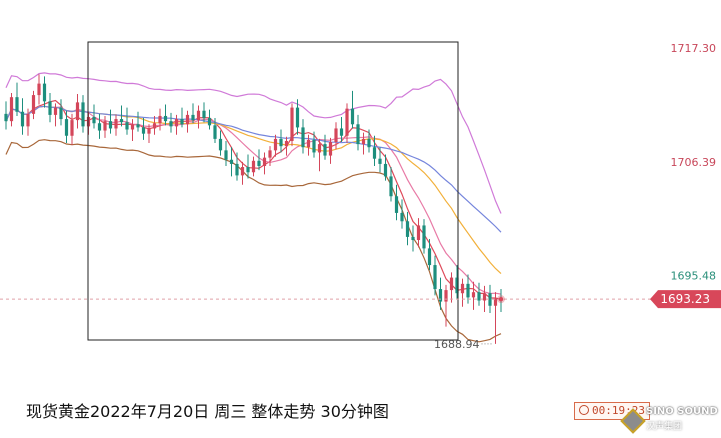 This screenshot has width=721, height=438. I want to click on y-axis: 1717.30 1706.39 1695.48, so click(694, 162).